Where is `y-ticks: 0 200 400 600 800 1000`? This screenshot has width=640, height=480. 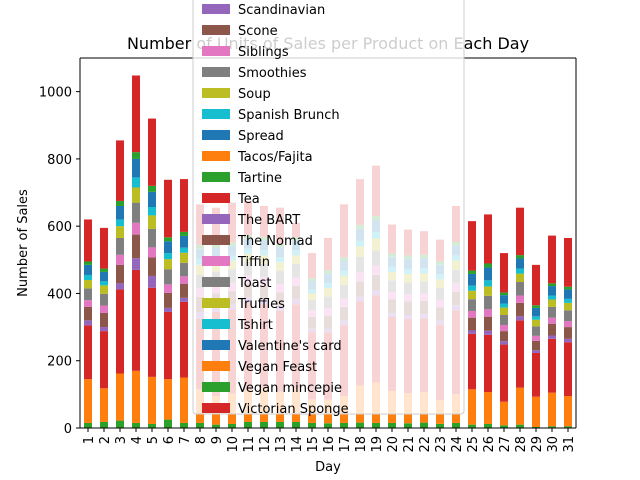 y-ticks: 0 200 400 600 800 1000 is located at coordinates (59, 261).